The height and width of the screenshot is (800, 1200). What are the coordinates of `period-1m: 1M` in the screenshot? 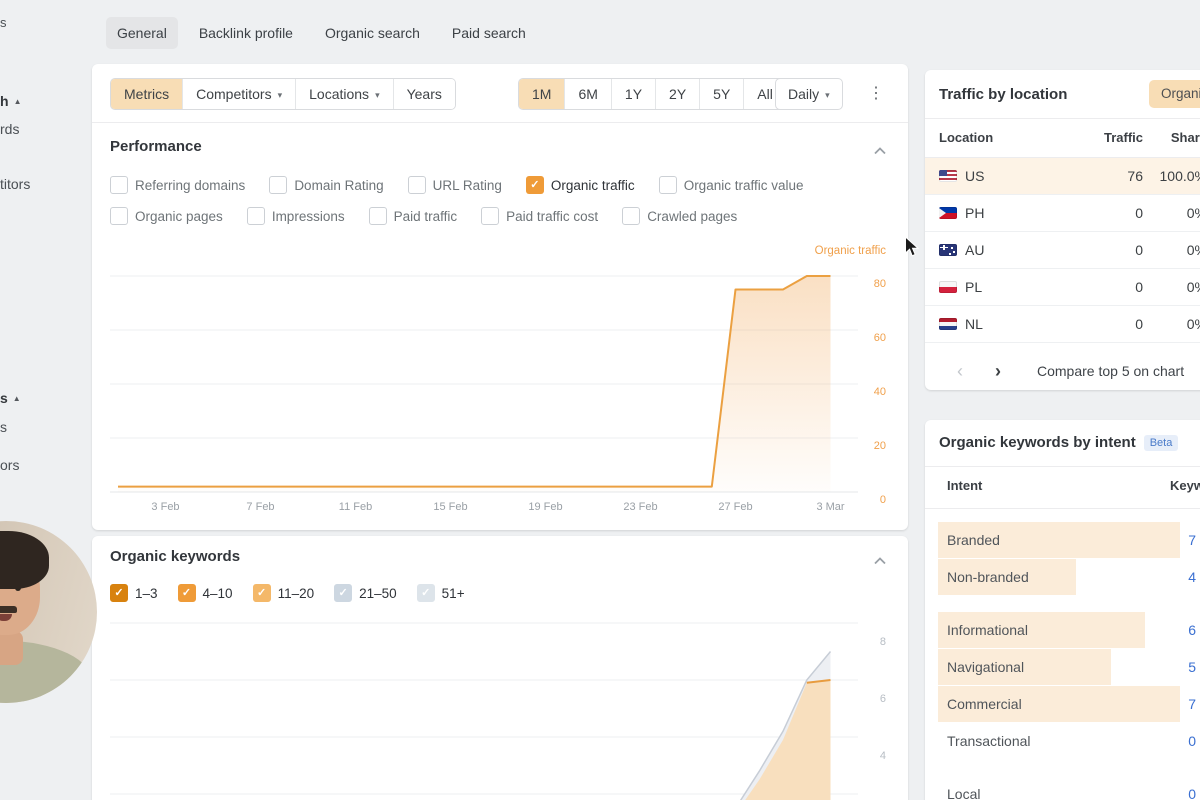 It's located at (542, 94).